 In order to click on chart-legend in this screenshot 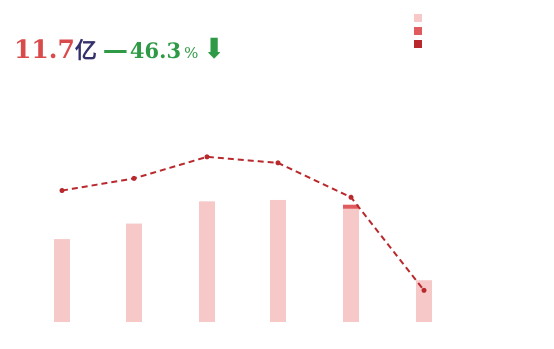, I will do `click(482, 31)`.